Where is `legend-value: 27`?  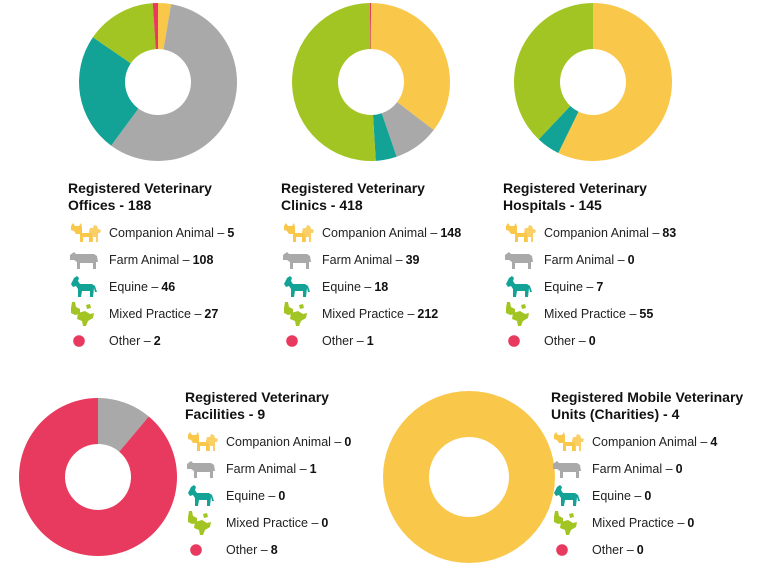
legend-value: 27 is located at coordinates (211, 313).